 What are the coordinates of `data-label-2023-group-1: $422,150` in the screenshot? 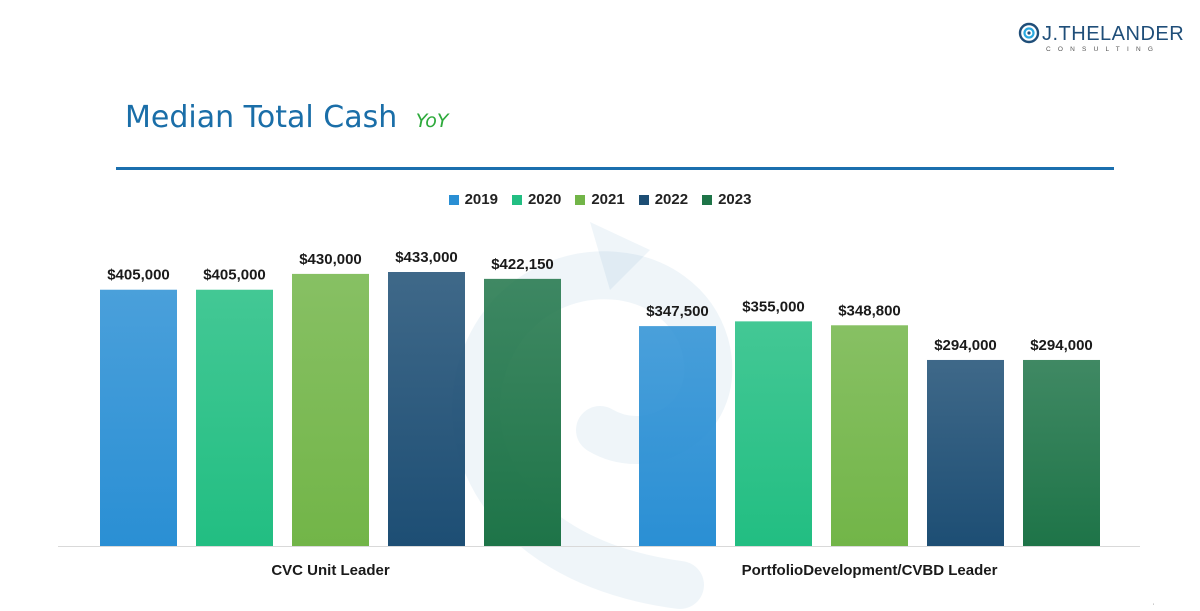 It's located at (522, 264).